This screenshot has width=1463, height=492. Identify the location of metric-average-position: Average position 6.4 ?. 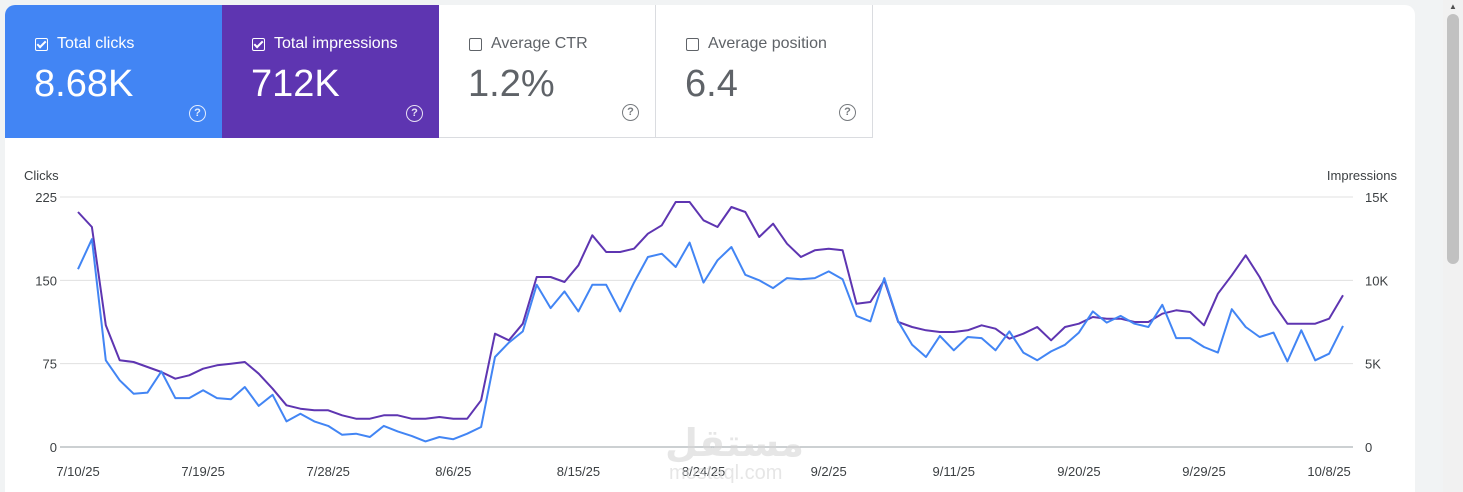
(764, 71).